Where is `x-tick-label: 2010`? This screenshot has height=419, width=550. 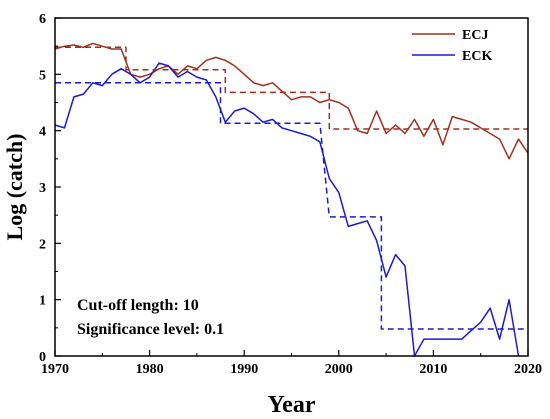
x-tick-label: 2010 is located at coordinates (433, 369).